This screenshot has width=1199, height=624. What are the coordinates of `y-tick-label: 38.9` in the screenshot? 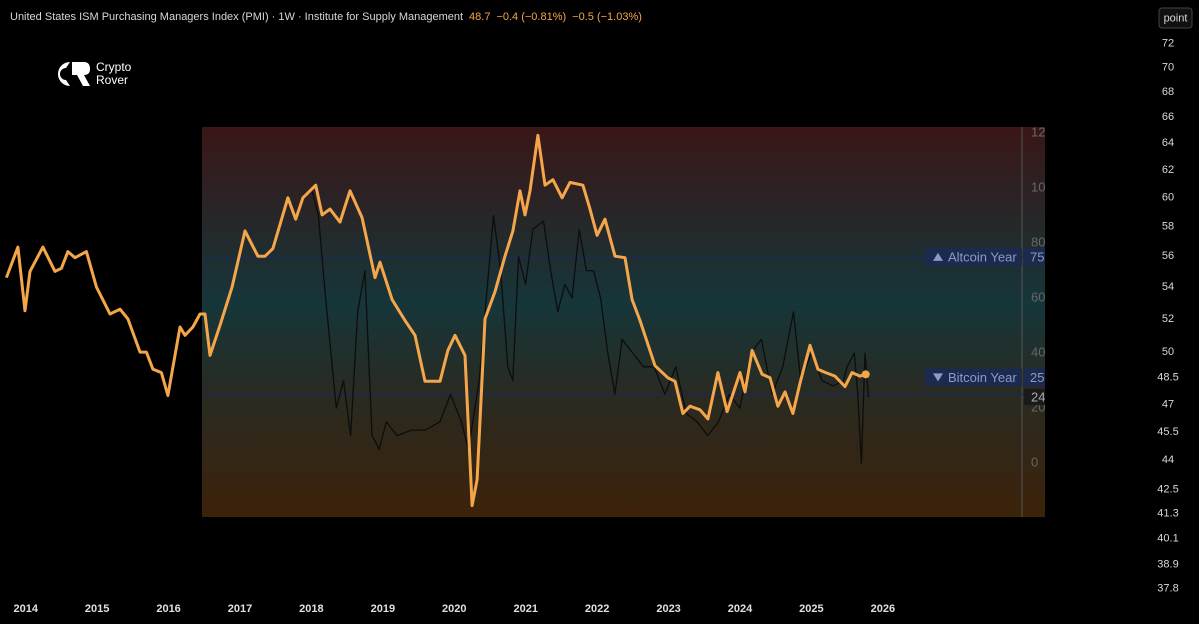 It's located at (1167, 564).